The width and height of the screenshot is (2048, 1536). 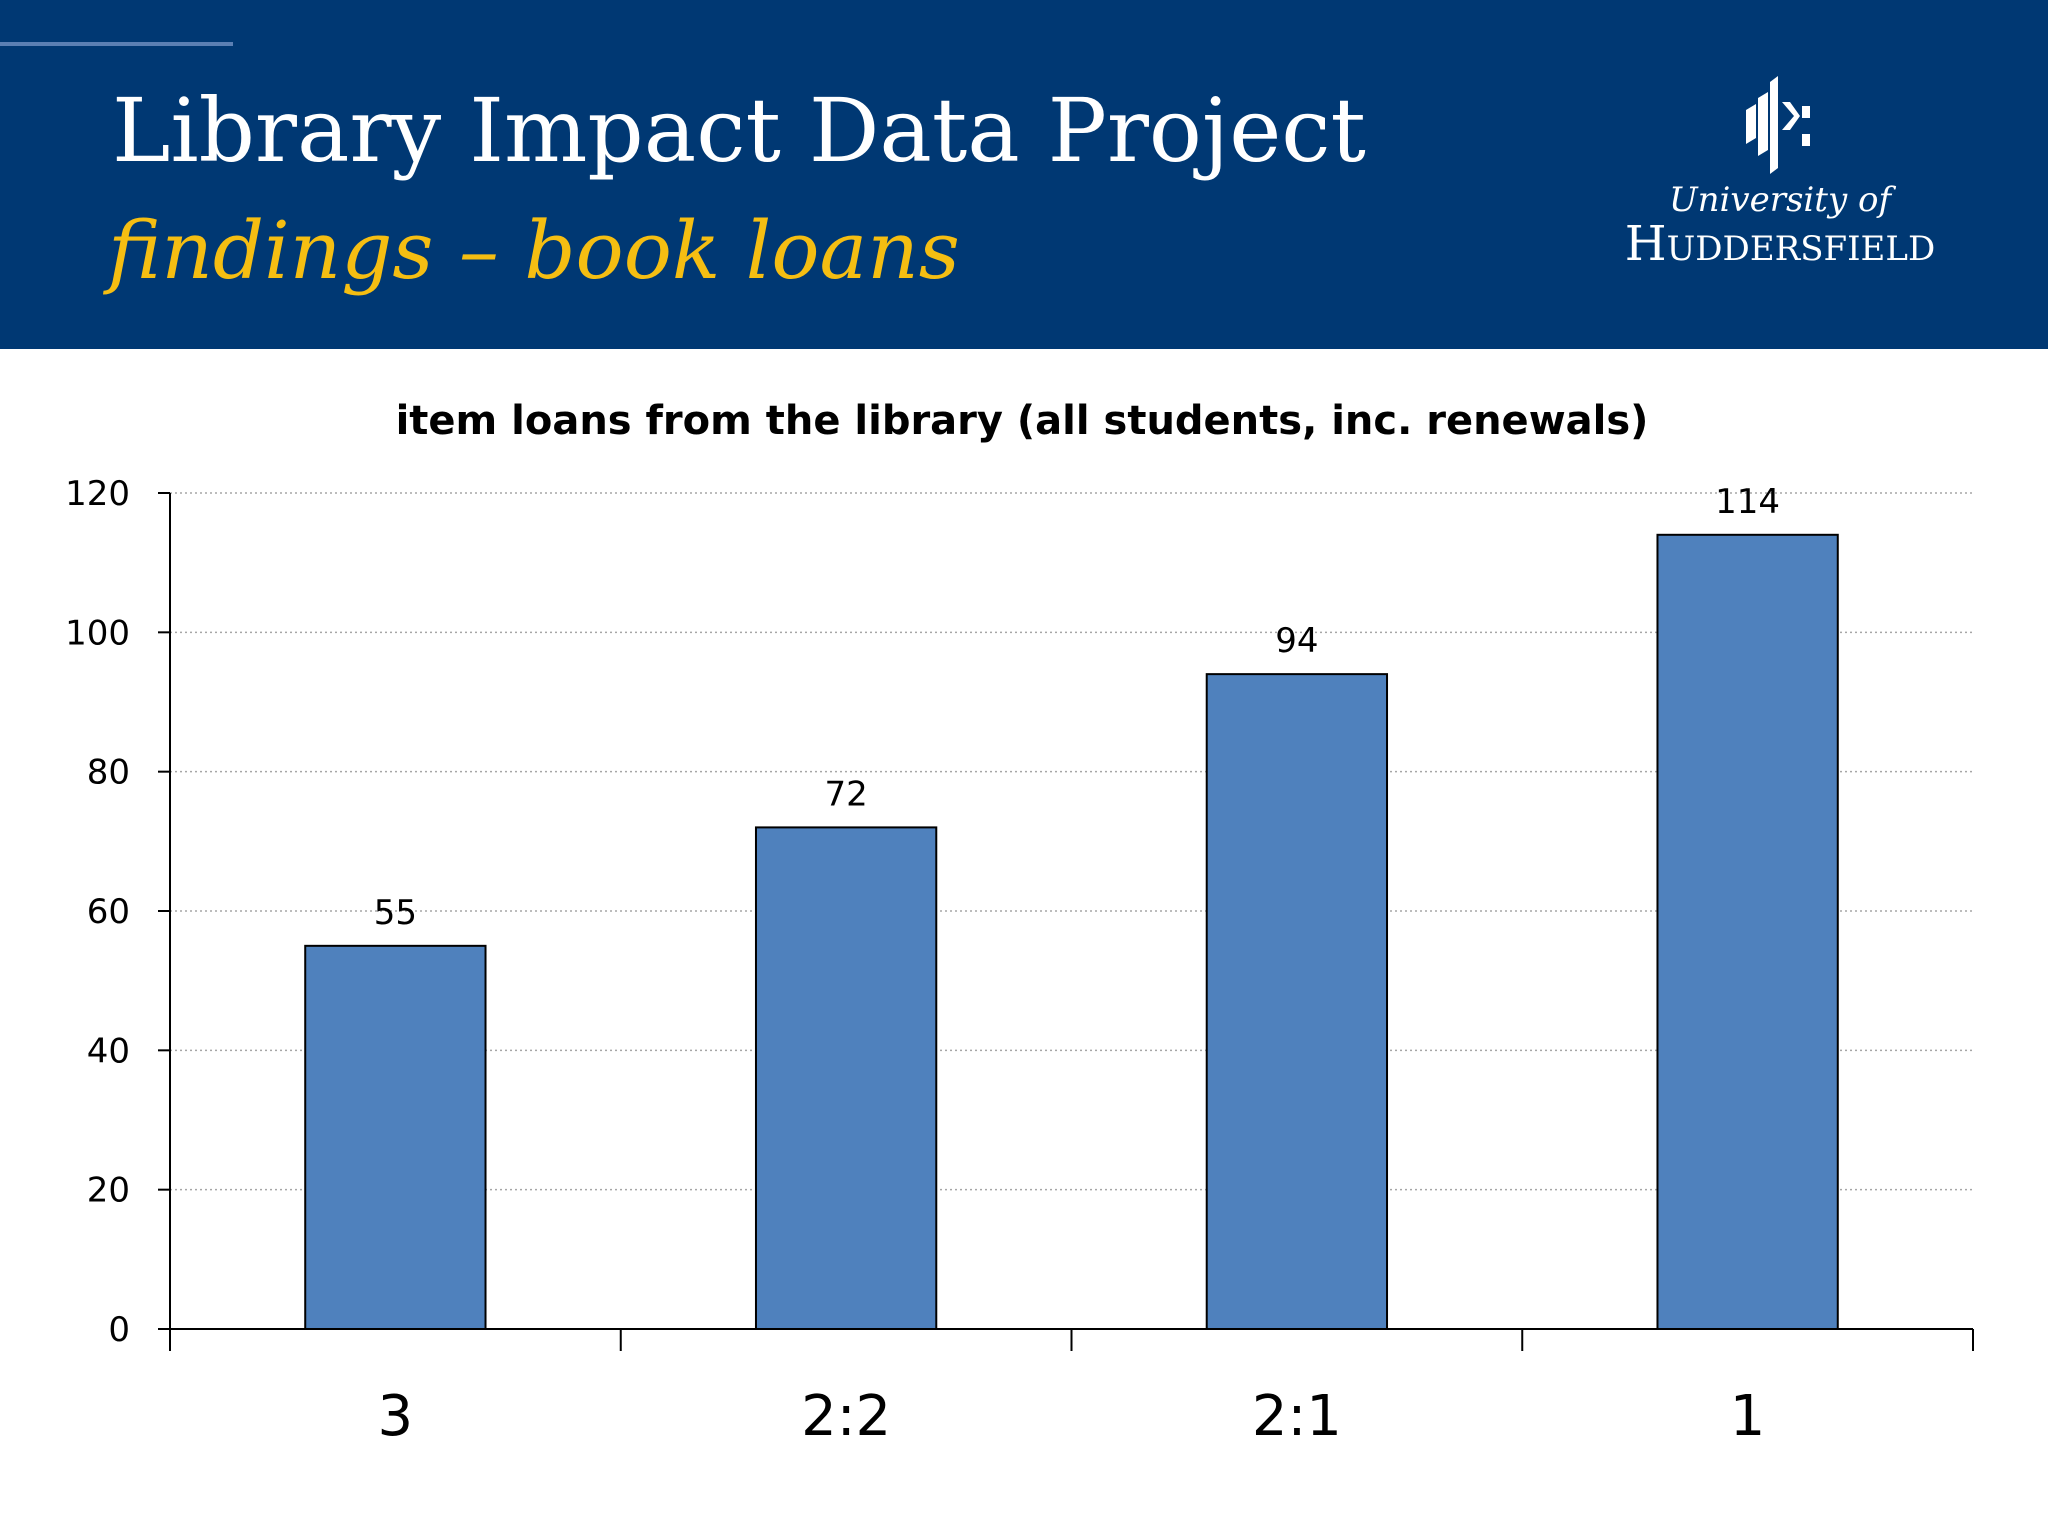 I want to click on y-tick-label: 120, so click(x=97, y=494).